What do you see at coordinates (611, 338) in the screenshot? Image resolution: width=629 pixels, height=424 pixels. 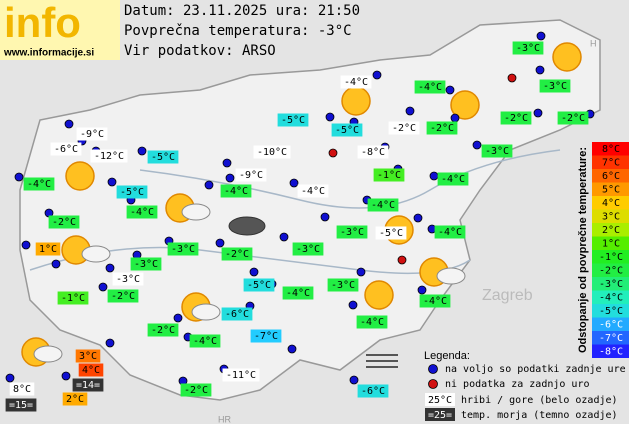 I see `scale-label: -7°C` at bounding box center [611, 338].